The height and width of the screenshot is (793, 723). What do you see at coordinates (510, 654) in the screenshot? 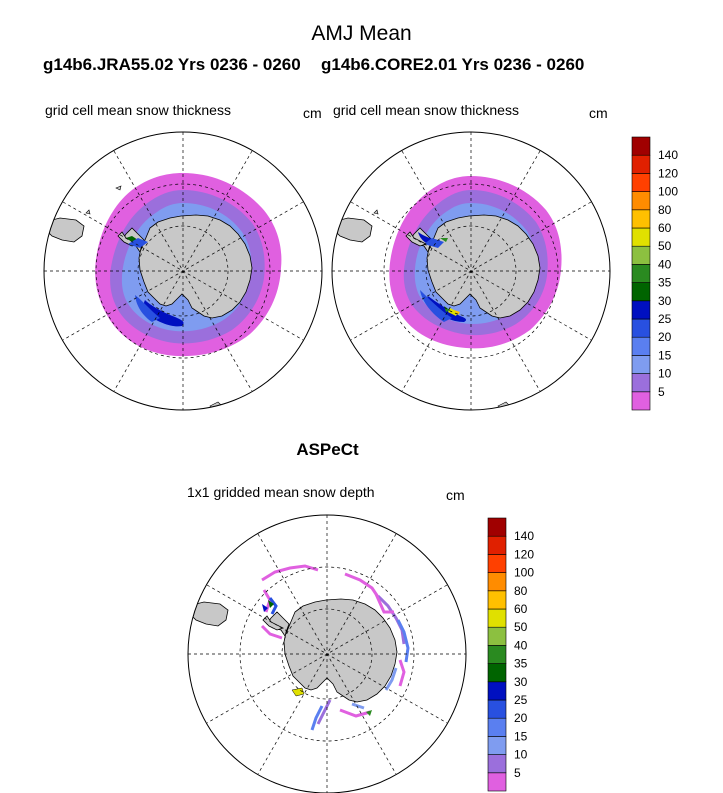
I see `colorbar-bottom: 5 10 15 20 25 30 35 40 50 60 80 100 120 140` at bounding box center [510, 654].